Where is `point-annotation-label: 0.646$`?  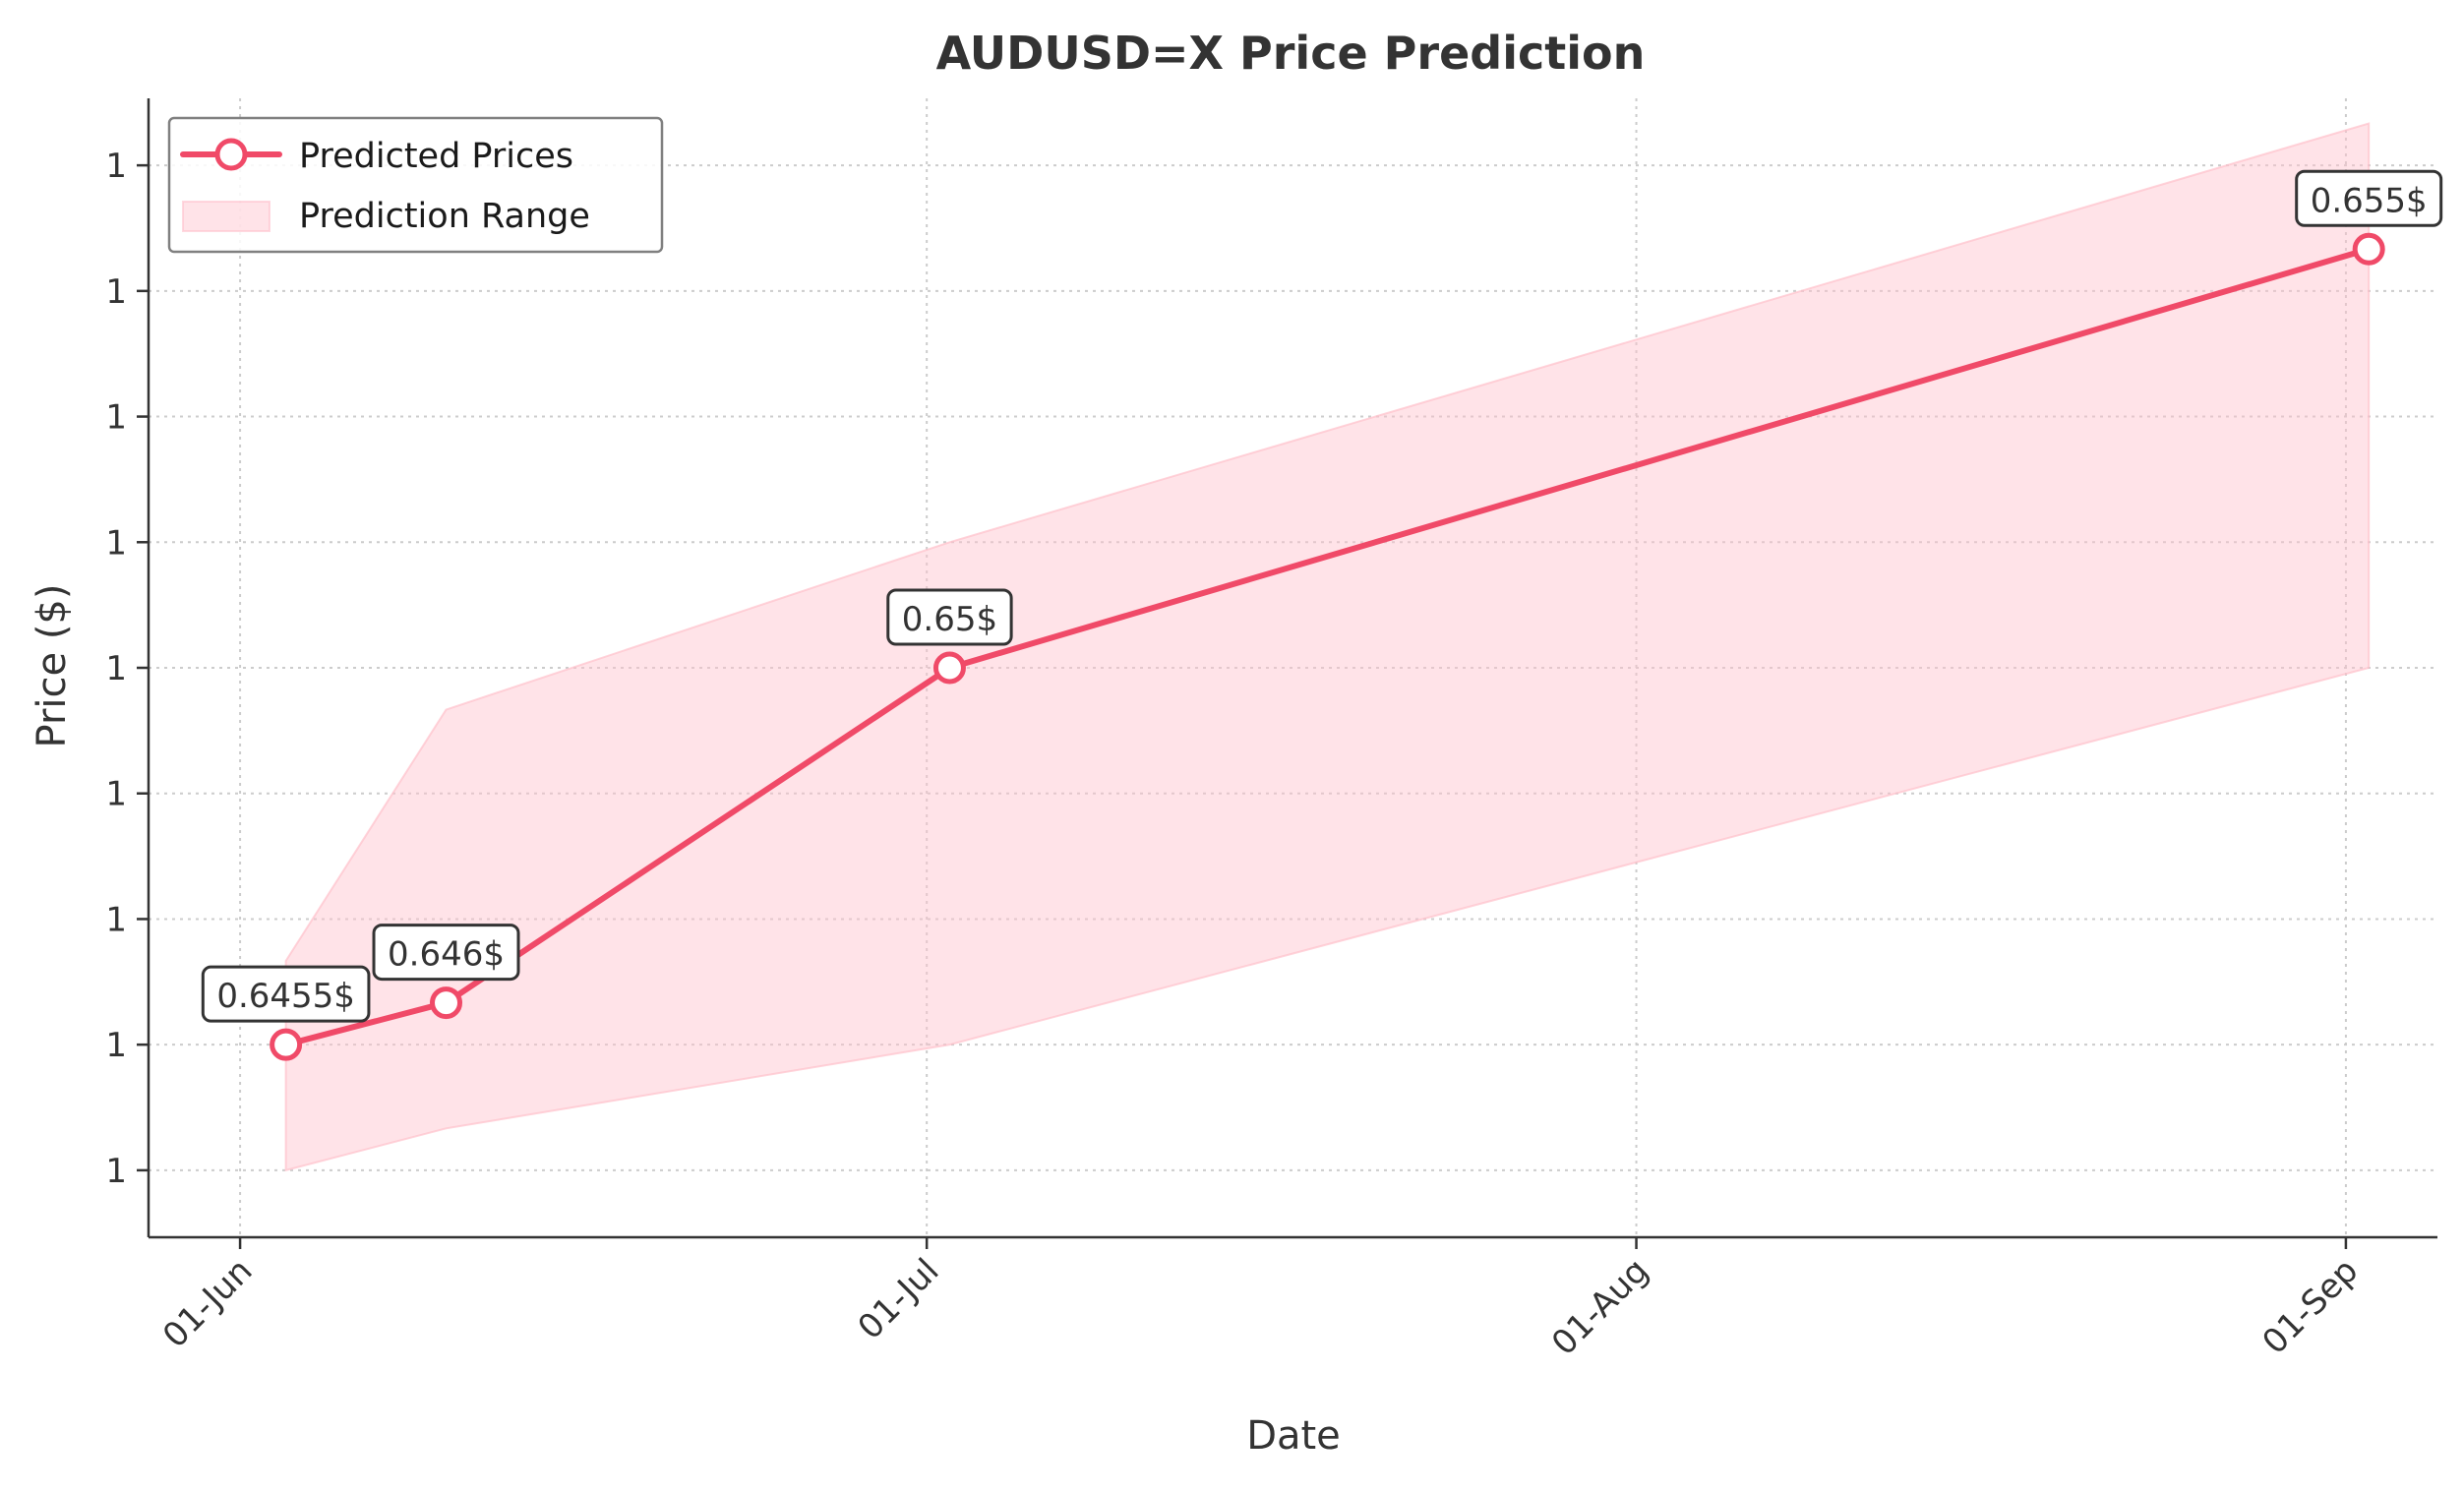 point-annotation-label: 0.646$ is located at coordinates (447, 955).